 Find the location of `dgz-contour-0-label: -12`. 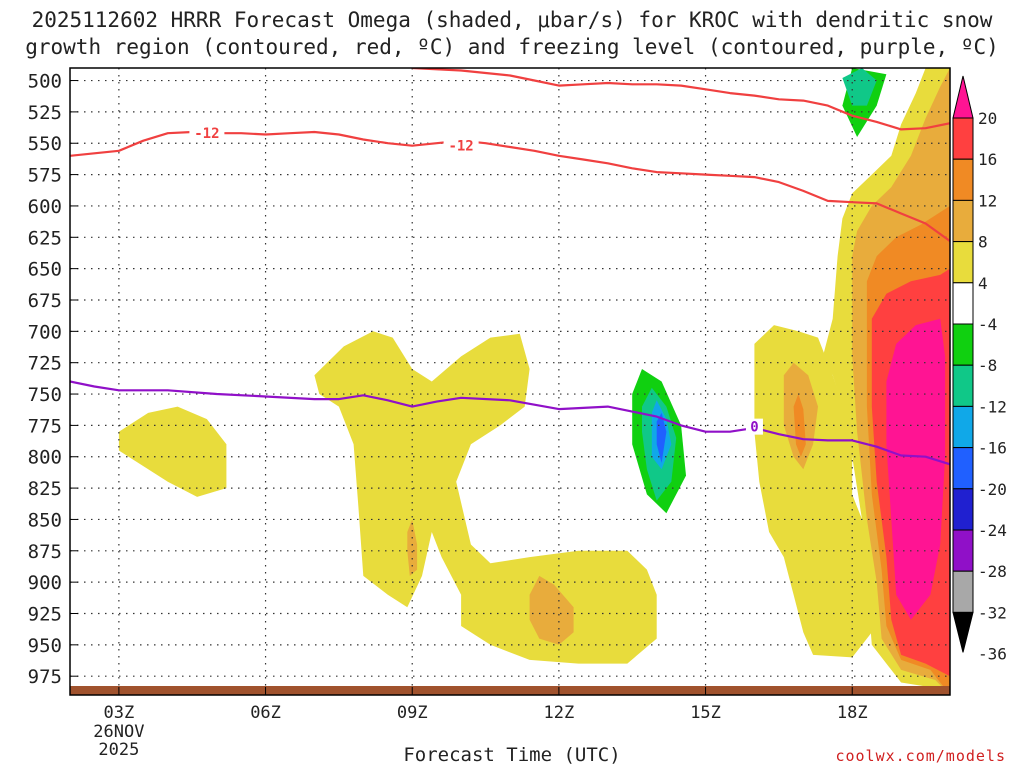

dgz-contour-0-label: -12 is located at coordinates (206, 134).